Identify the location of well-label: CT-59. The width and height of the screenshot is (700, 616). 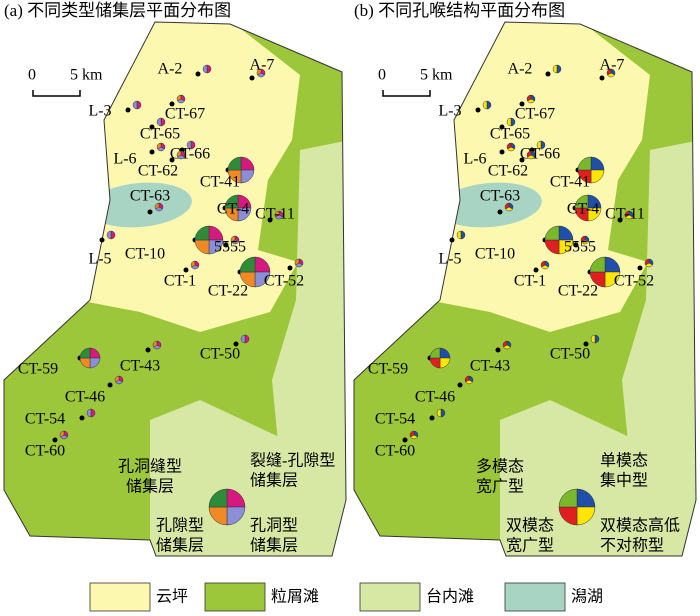
(388, 369).